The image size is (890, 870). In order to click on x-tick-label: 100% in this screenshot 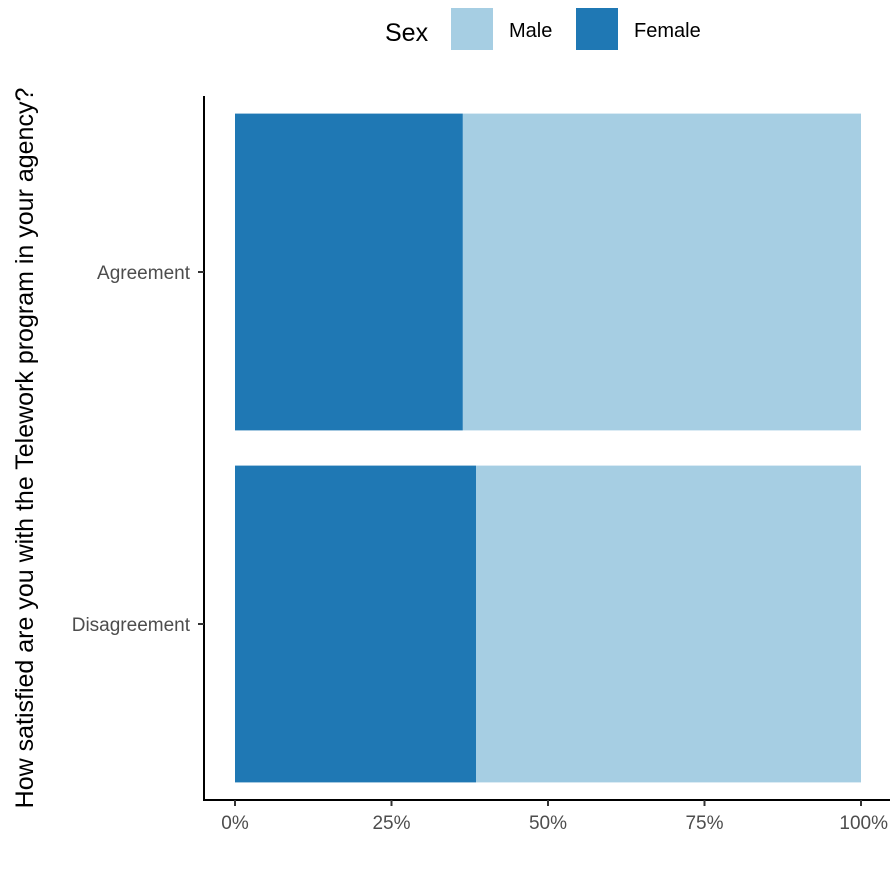, I will do `click(863, 823)`.